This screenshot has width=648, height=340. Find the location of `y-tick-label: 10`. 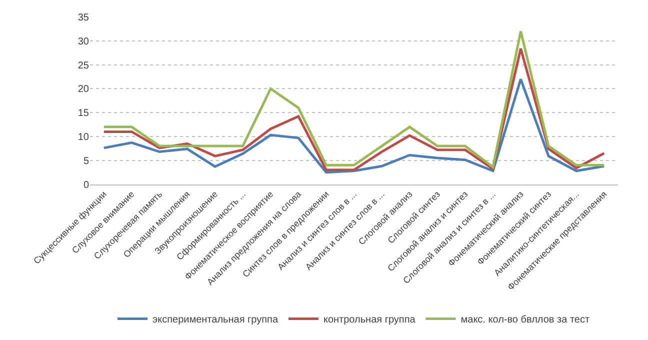

y-tick-label: 10 is located at coordinates (84, 137).